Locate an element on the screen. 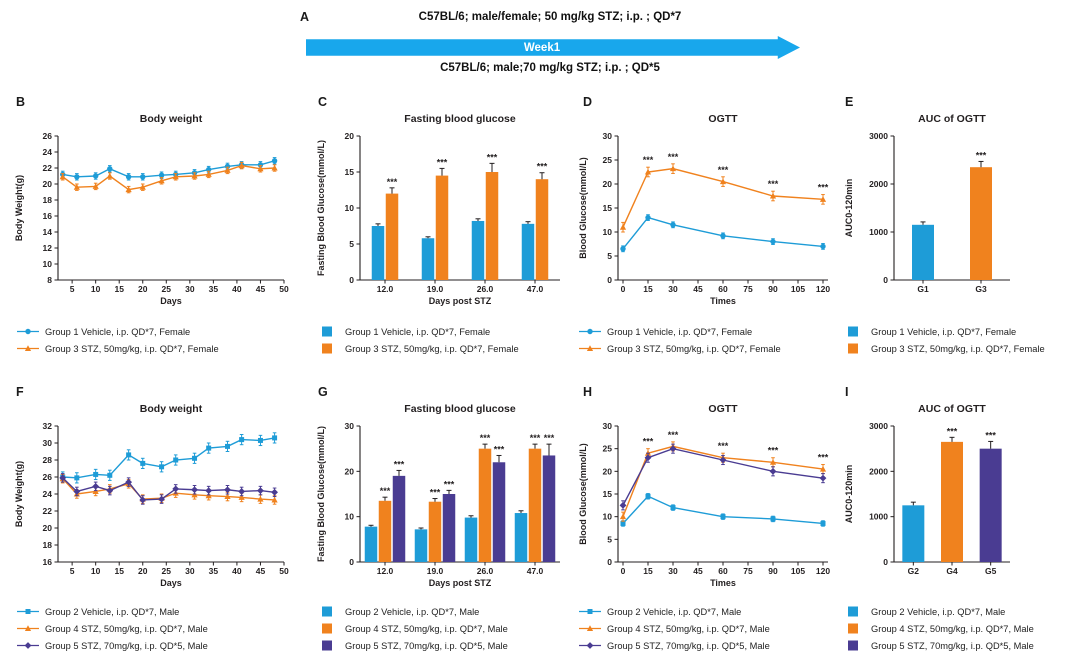 The image size is (1084, 667). legend-marker-triangle-icon is located at coordinates (28, 628).